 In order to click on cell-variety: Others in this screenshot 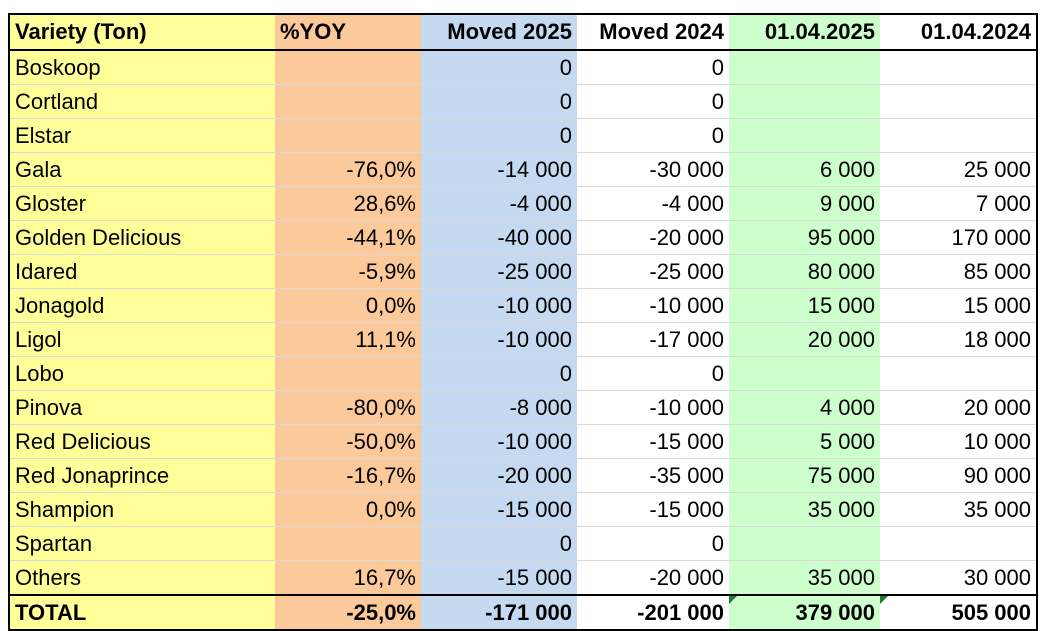, I will do `click(142, 578)`.